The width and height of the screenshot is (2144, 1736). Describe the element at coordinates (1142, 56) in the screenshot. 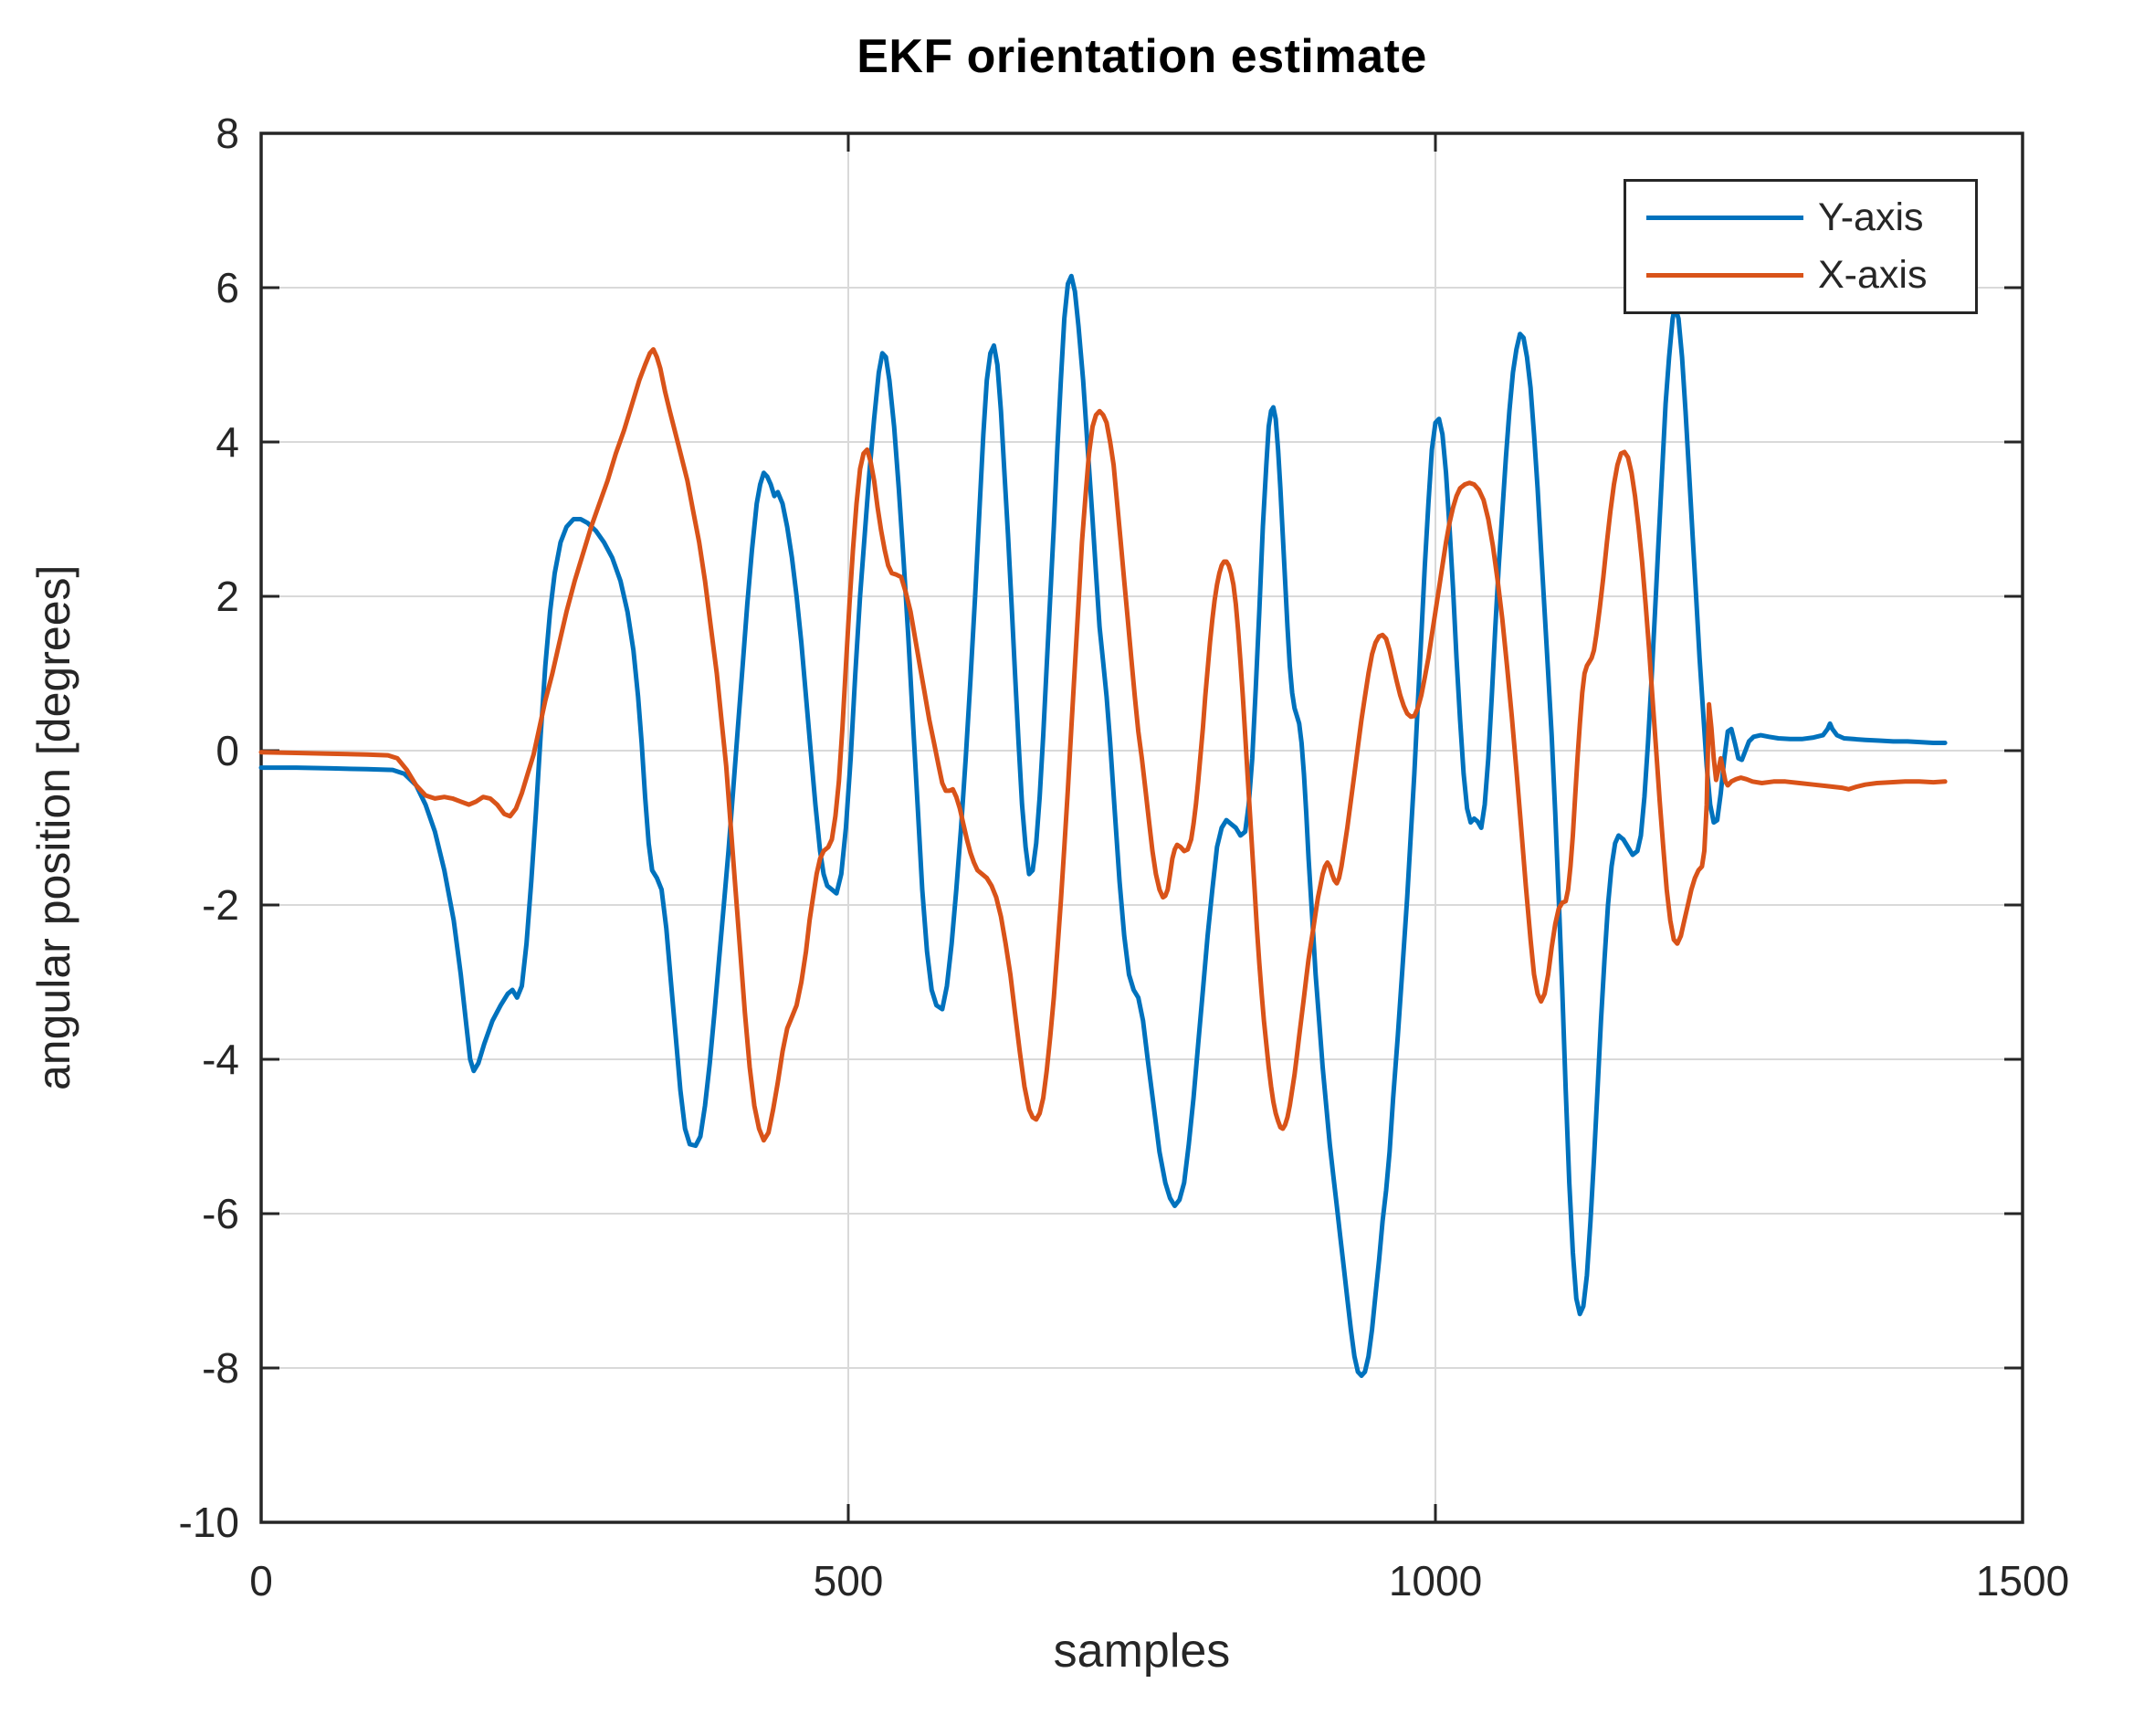

I see `chart-title: EKF orientation estimate` at that location.